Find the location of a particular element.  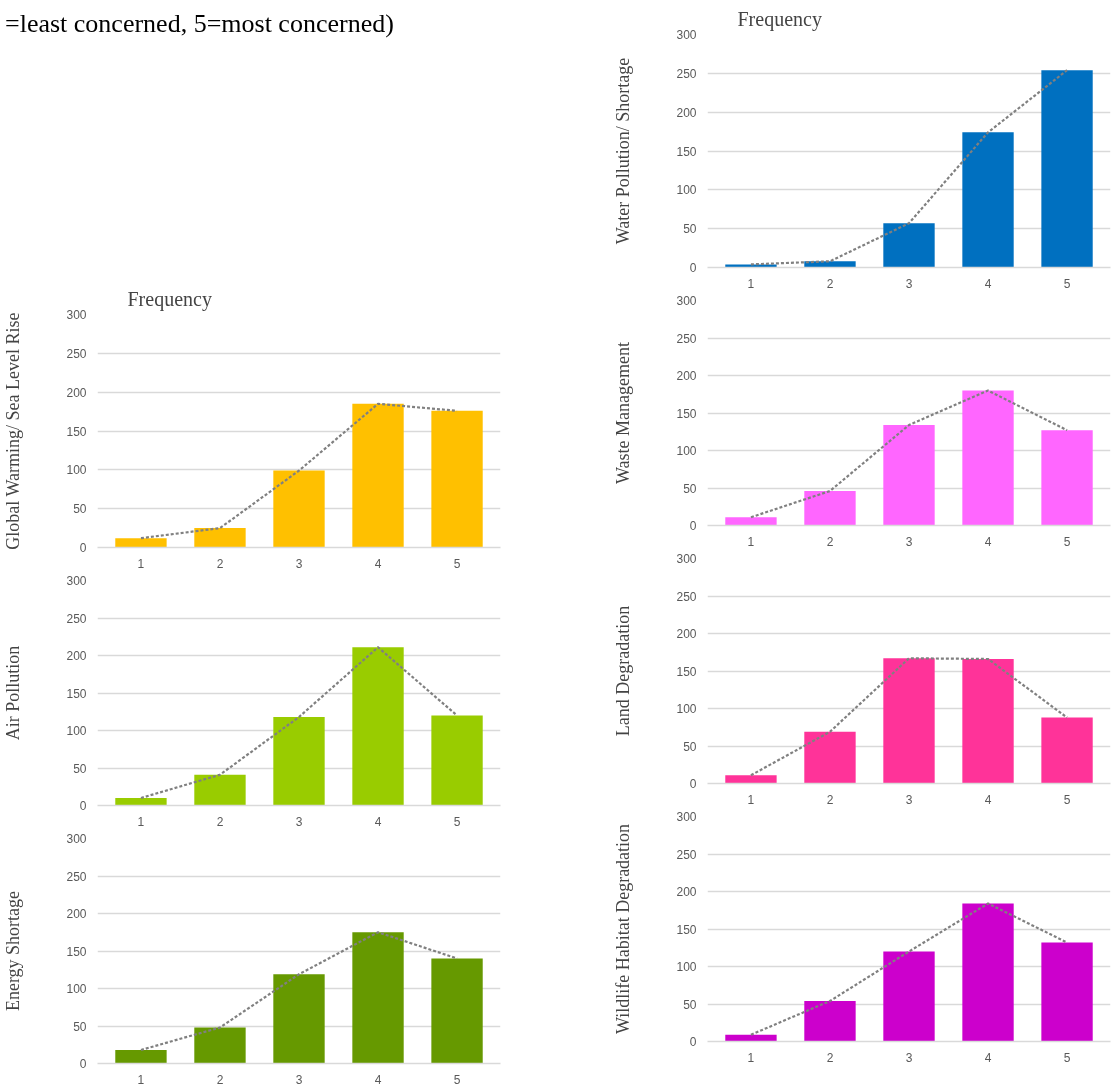

y-axis-title: Land Degradation is located at coordinates (623, 671).